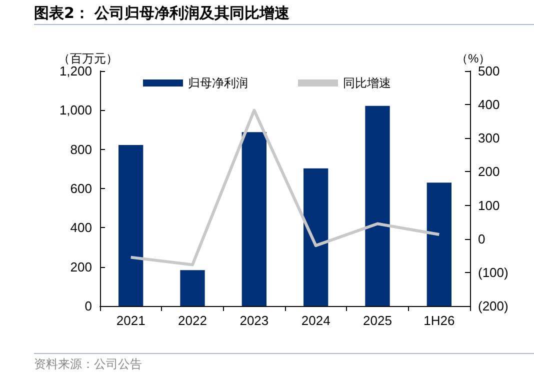 Image resolution: width=534 pixels, height=378 pixels. What do you see at coordinates (493, 306) in the screenshot?
I see `y2-tick-label: (200)` at bounding box center [493, 306].